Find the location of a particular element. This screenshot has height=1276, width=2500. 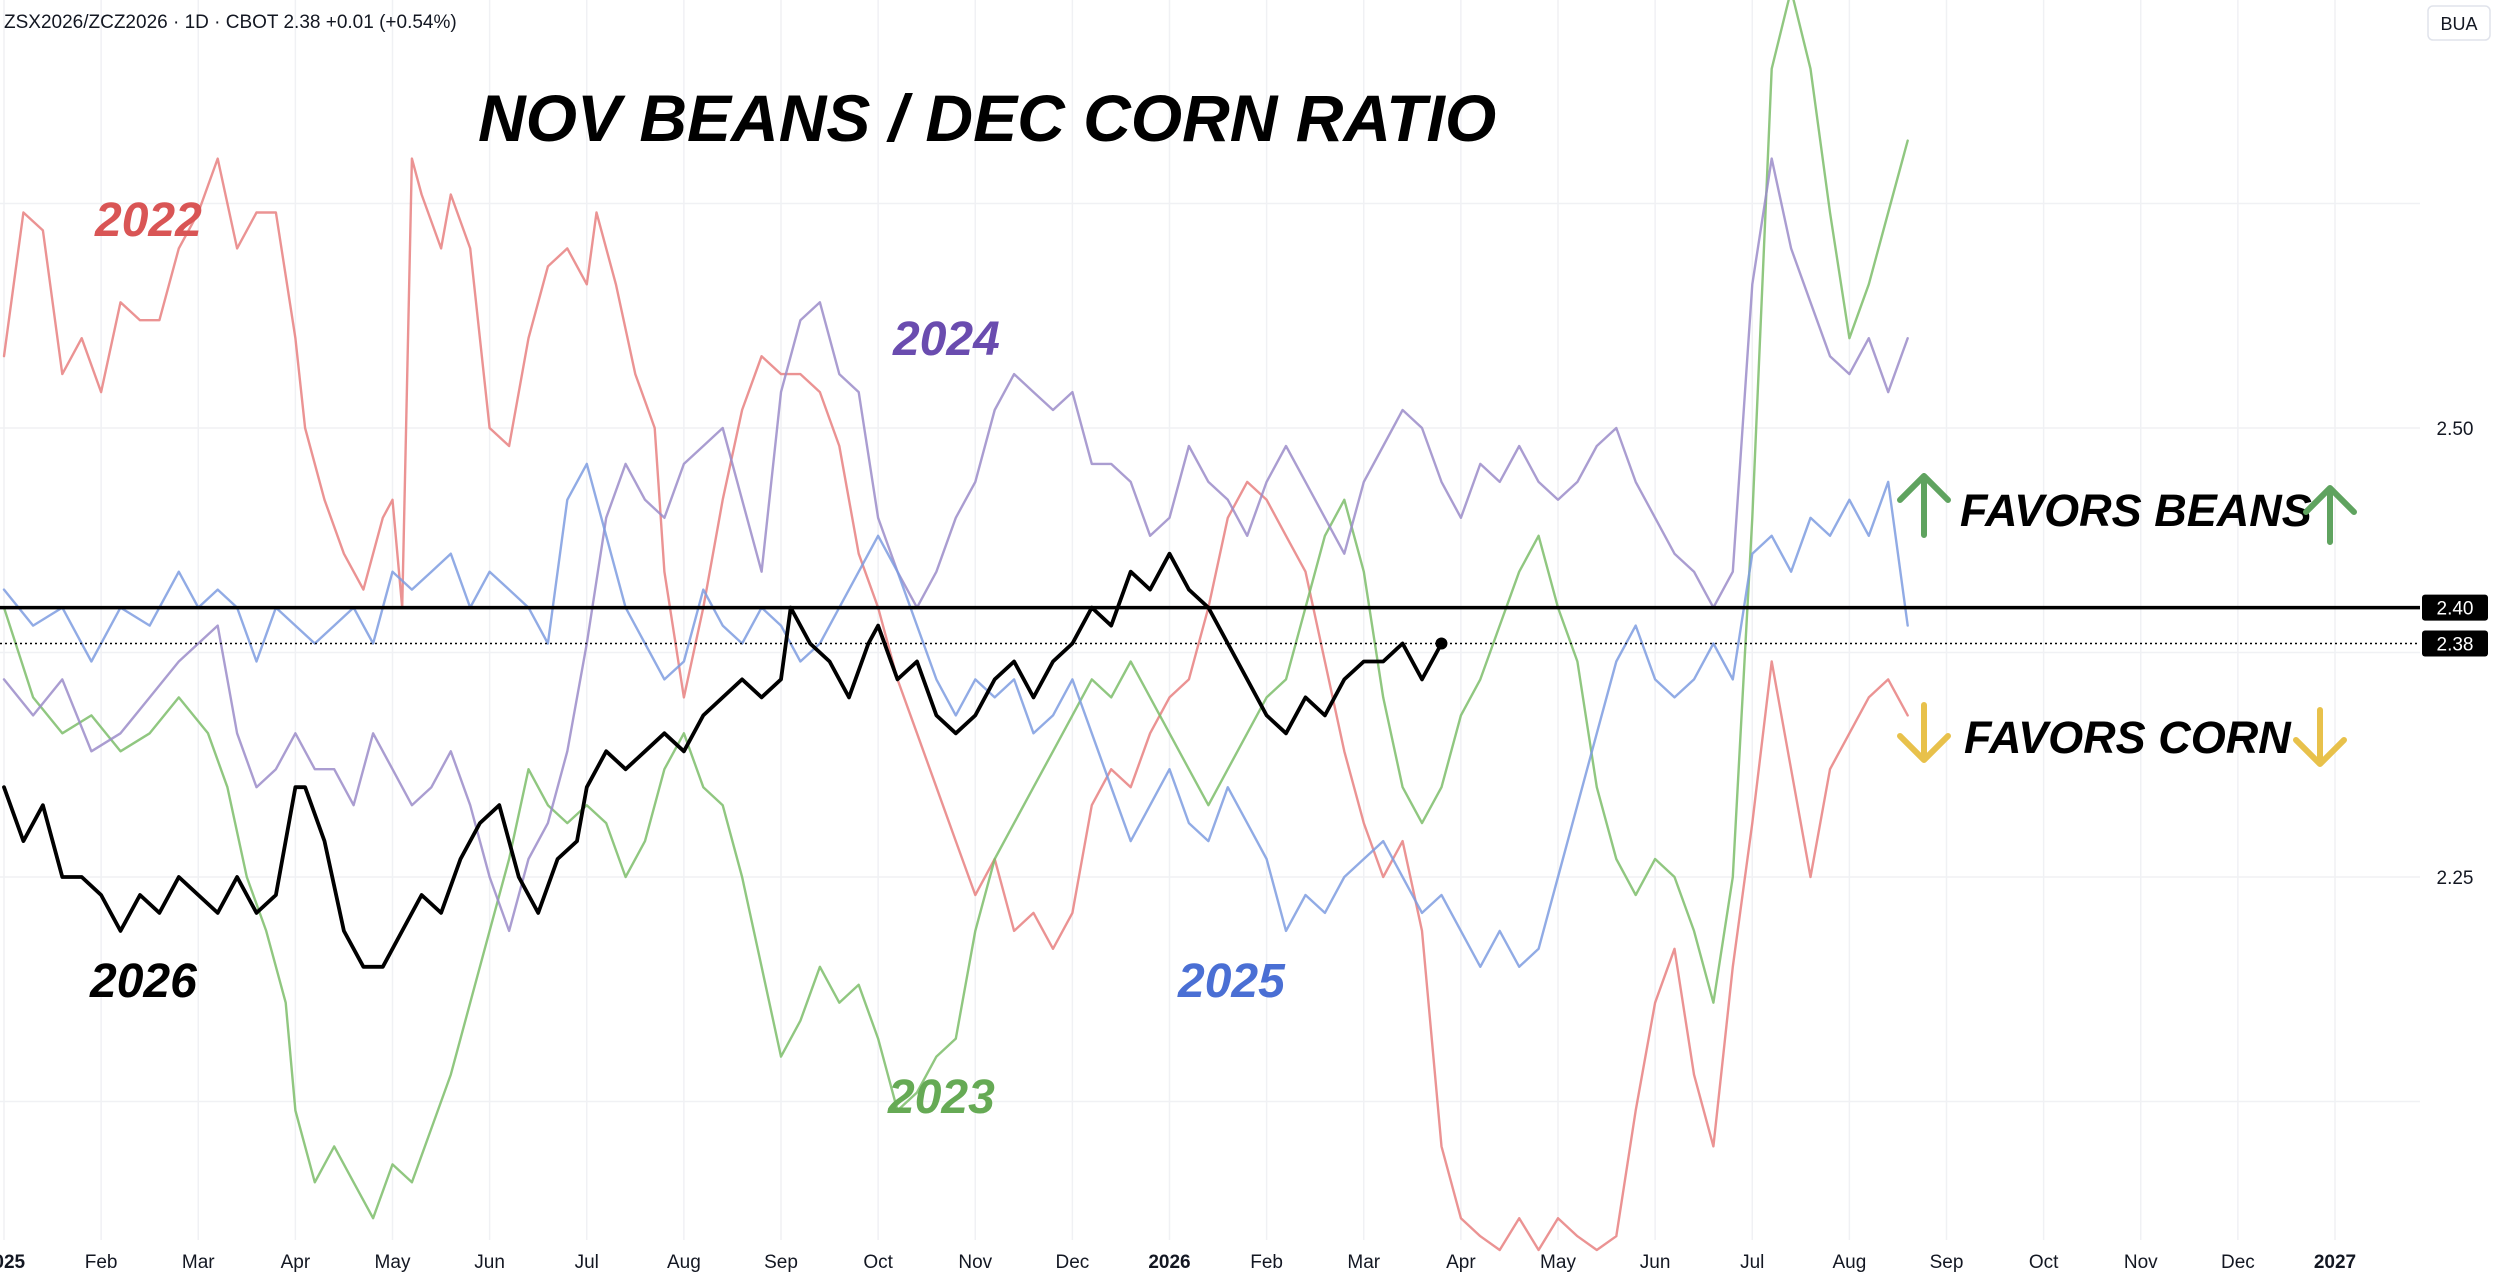

year-label-2023: 2023 is located at coordinates (941, 1097).